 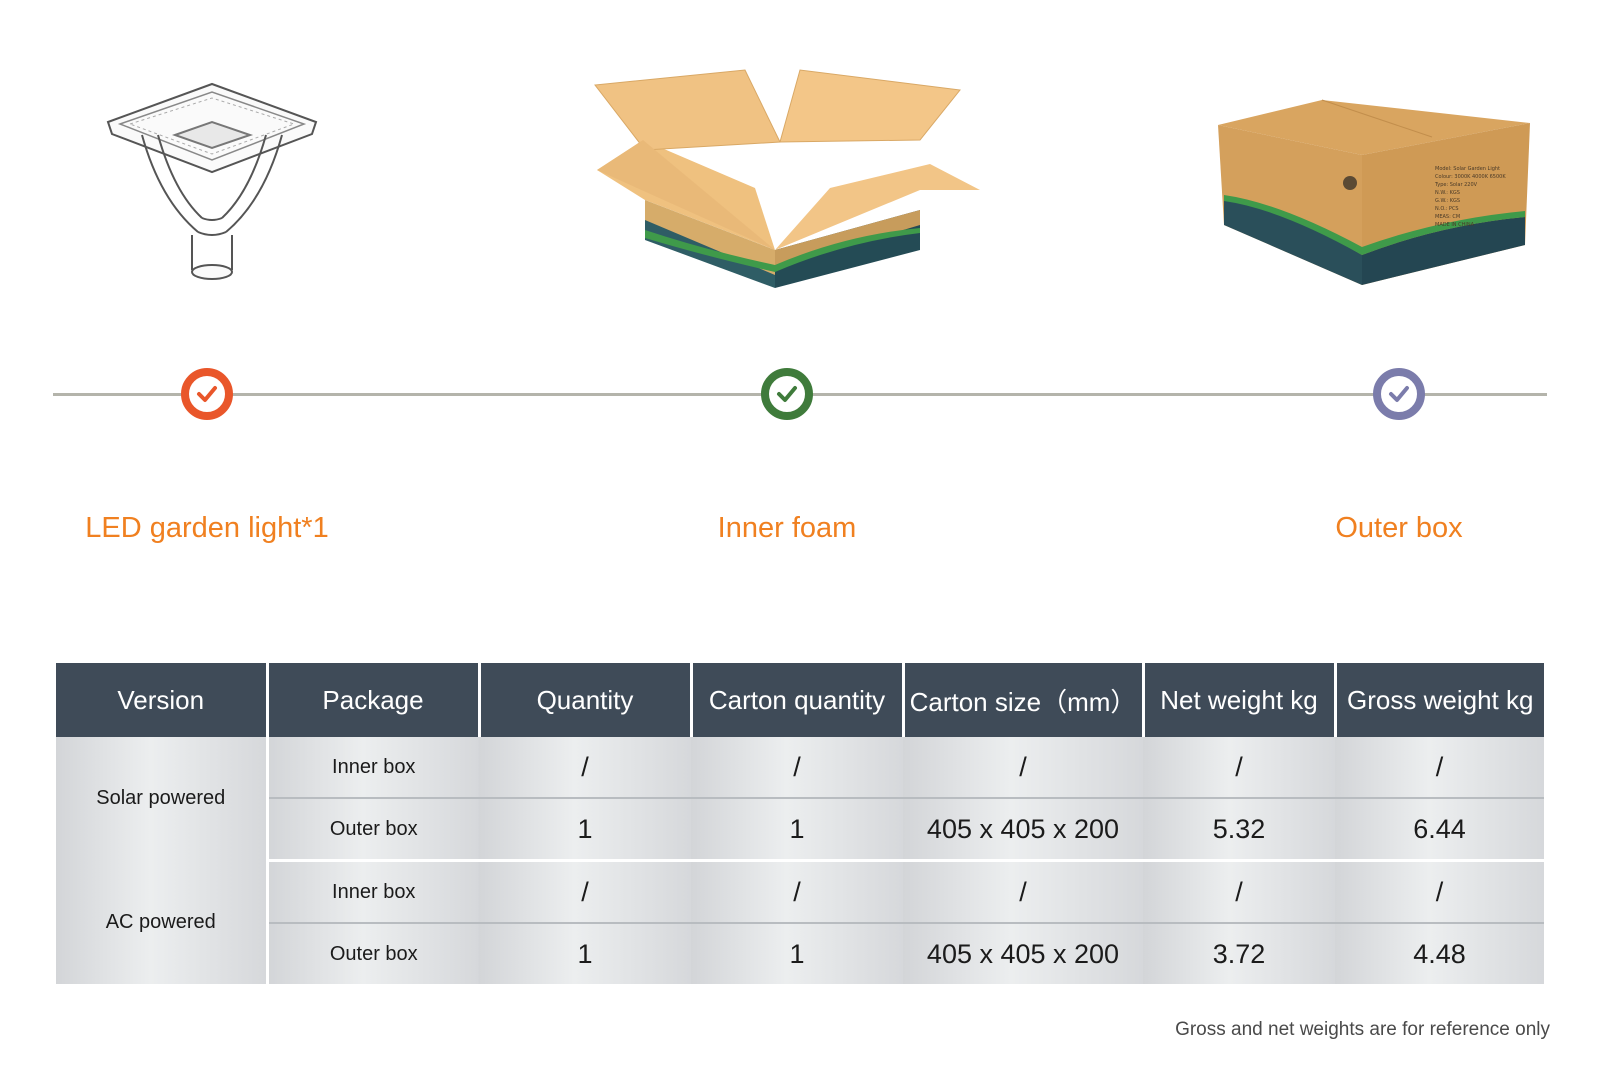 What do you see at coordinates (162, 922) in the screenshot?
I see `version-cell: AC powered` at bounding box center [162, 922].